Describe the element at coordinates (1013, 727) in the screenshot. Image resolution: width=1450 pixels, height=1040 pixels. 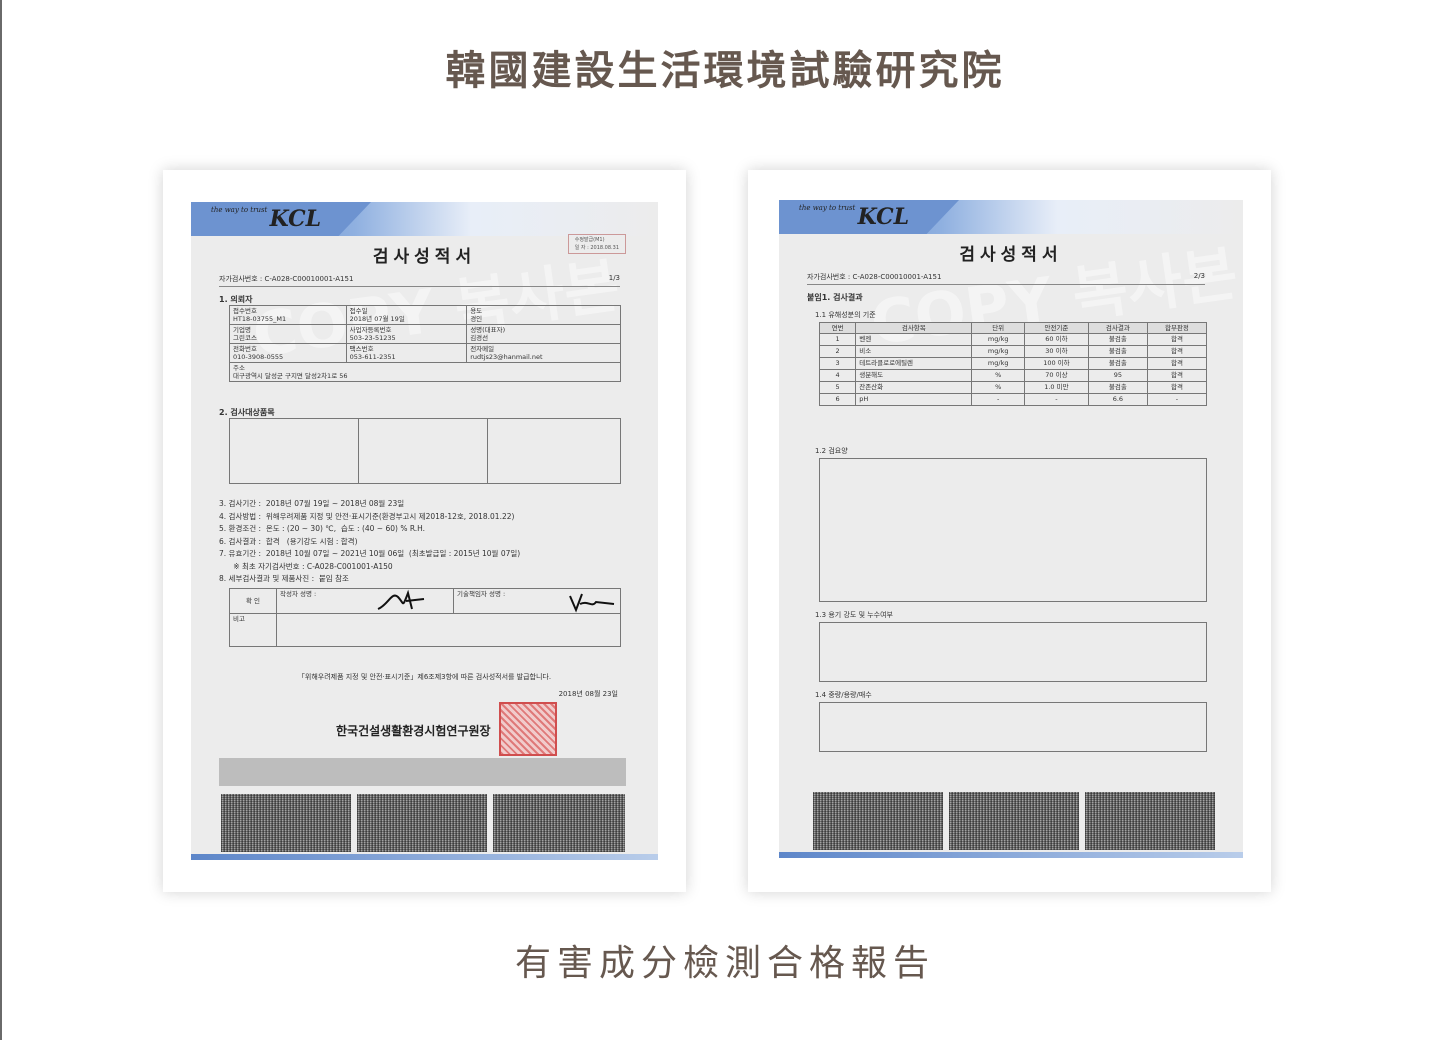
I see `weight-table` at that location.